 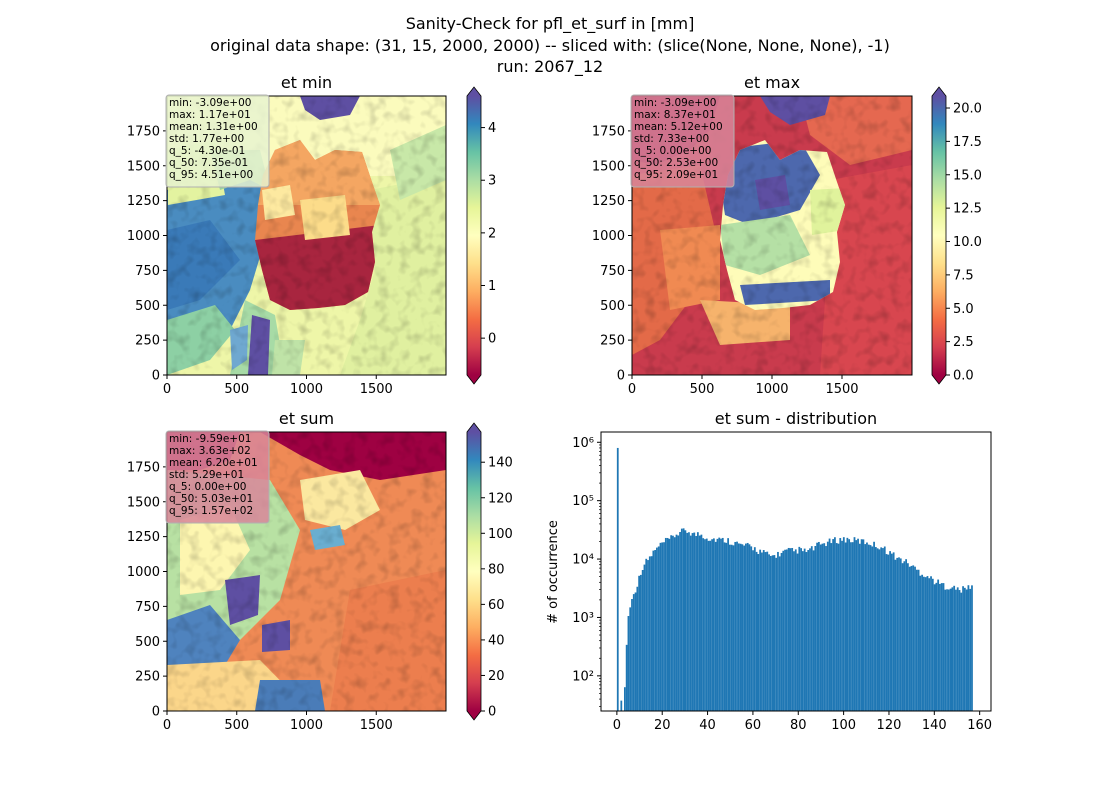 What do you see at coordinates (939, 91) in the screenshot?
I see `colorbar-extend-max` at bounding box center [939, 91].